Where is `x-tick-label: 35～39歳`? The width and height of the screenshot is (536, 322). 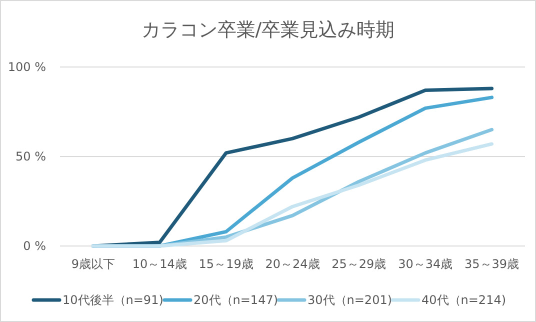 x-tick-label: 35～39歳 is located at coordinates (492, 264).